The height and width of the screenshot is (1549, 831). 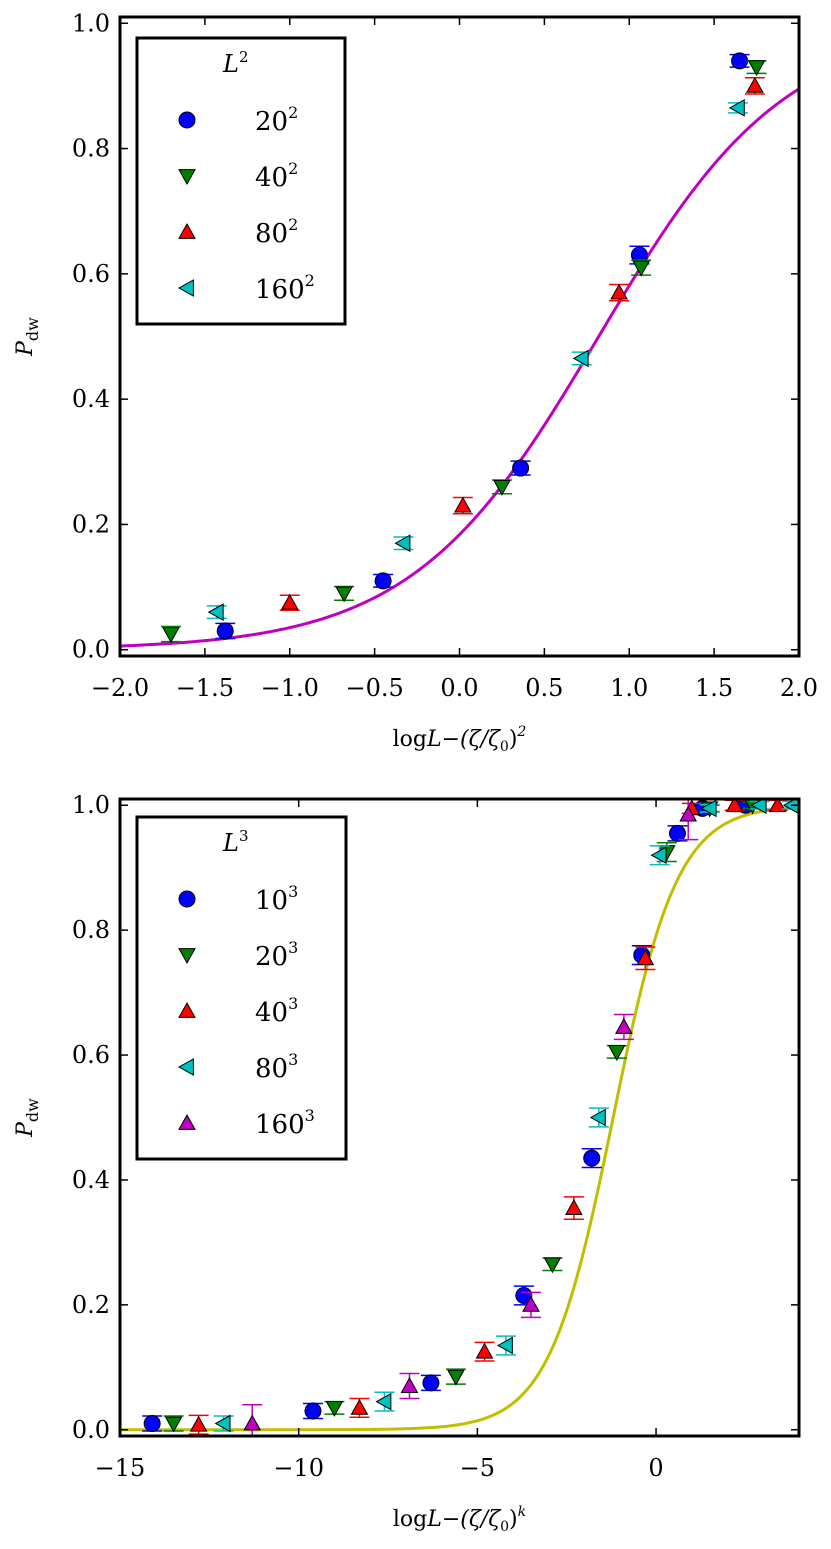 What do you see at coordinates (521, 732) in the screenshot?
I see `x-axis-label-exp: 2` at bounding box center [521, 732].